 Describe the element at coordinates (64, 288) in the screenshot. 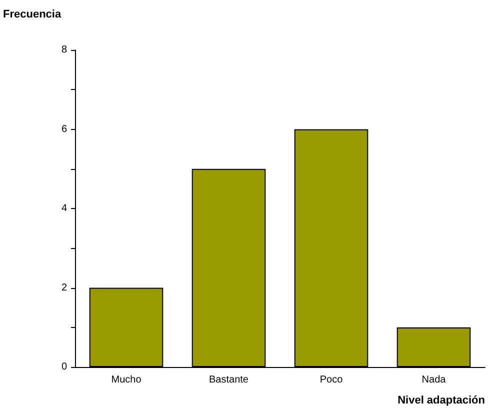

I see `y-tick-label: 2` at that location.